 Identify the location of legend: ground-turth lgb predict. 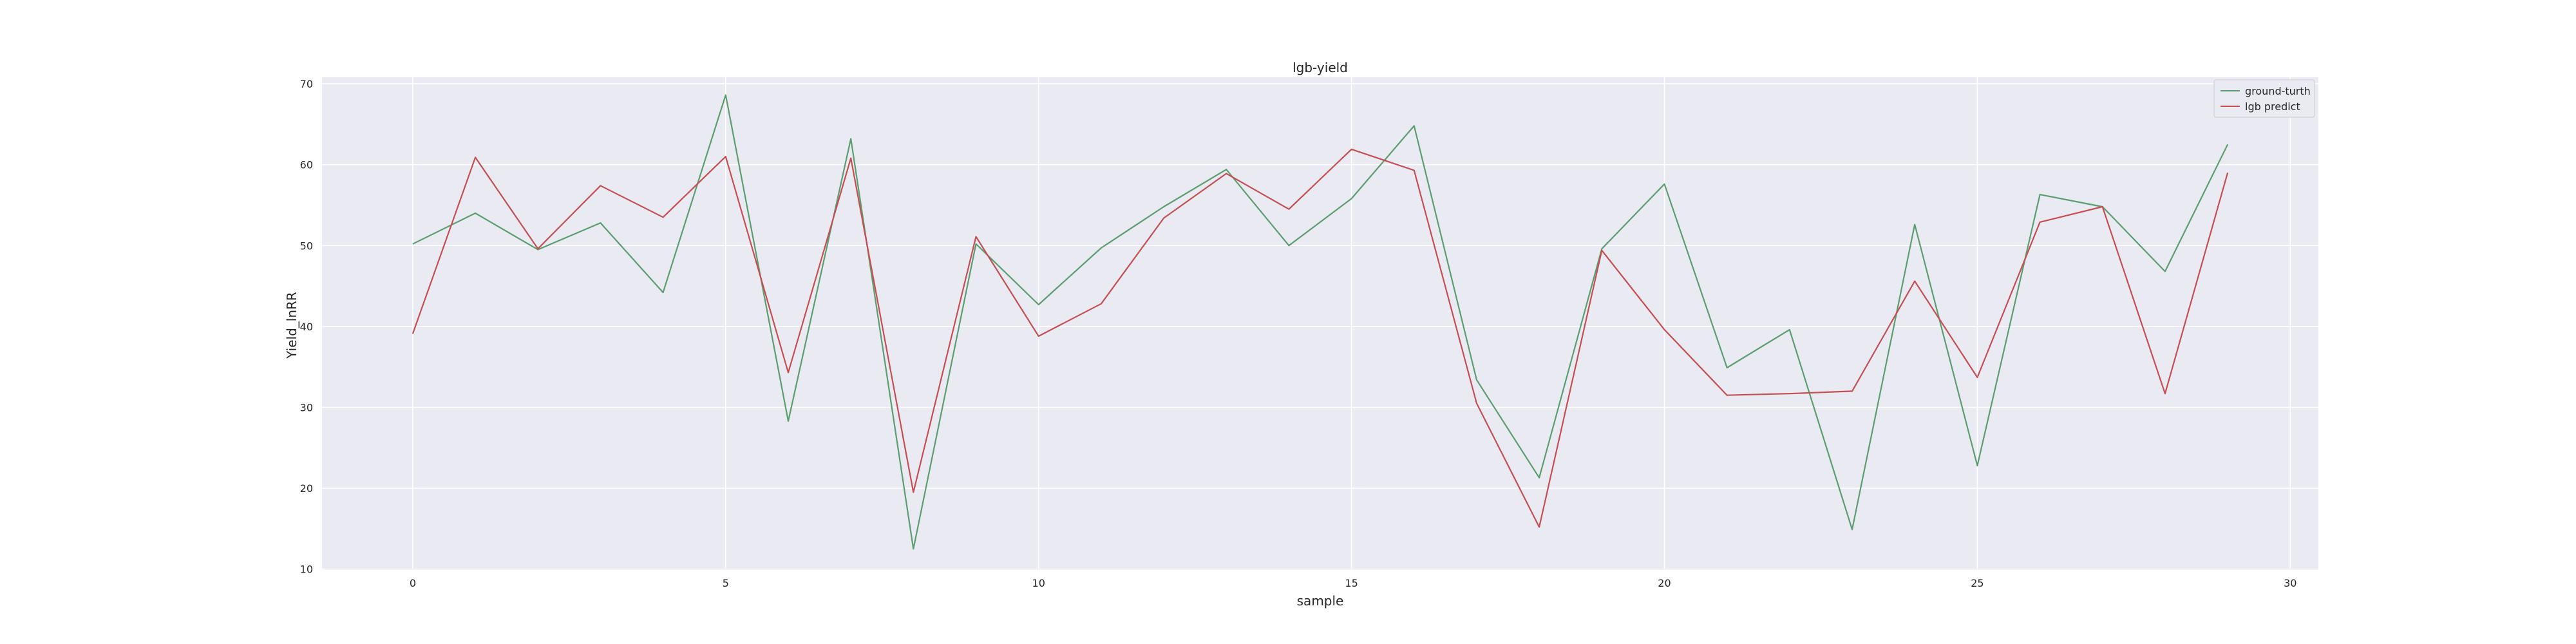
(2264, 99).